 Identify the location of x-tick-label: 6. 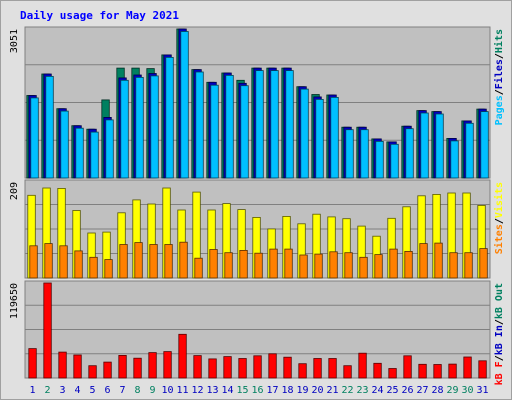
(107, 390).